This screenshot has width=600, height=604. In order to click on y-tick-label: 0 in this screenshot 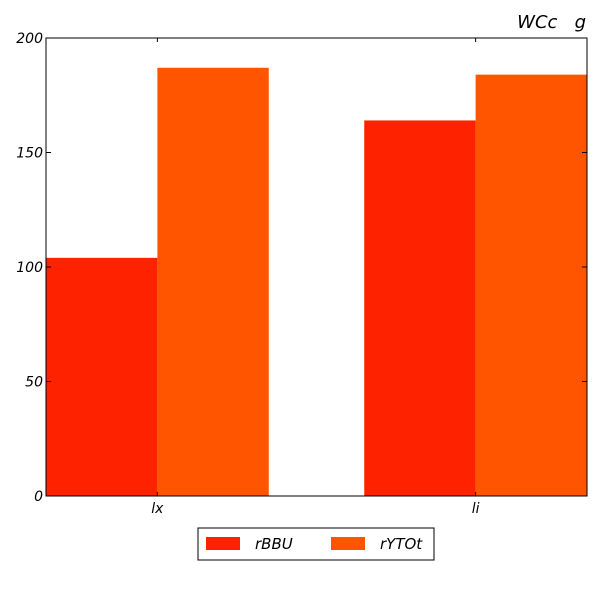, I will do `click(38, 497)`.